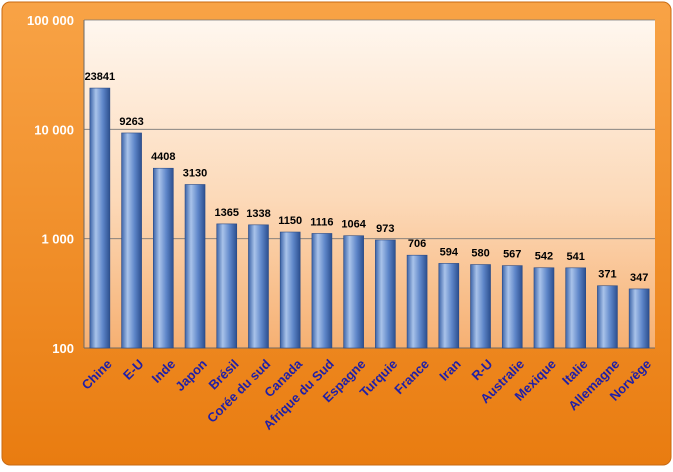  What do you see at coordinates (258, 214) in the screenshot?
I see `data-label: 1338` at bounding box center [258, 214].